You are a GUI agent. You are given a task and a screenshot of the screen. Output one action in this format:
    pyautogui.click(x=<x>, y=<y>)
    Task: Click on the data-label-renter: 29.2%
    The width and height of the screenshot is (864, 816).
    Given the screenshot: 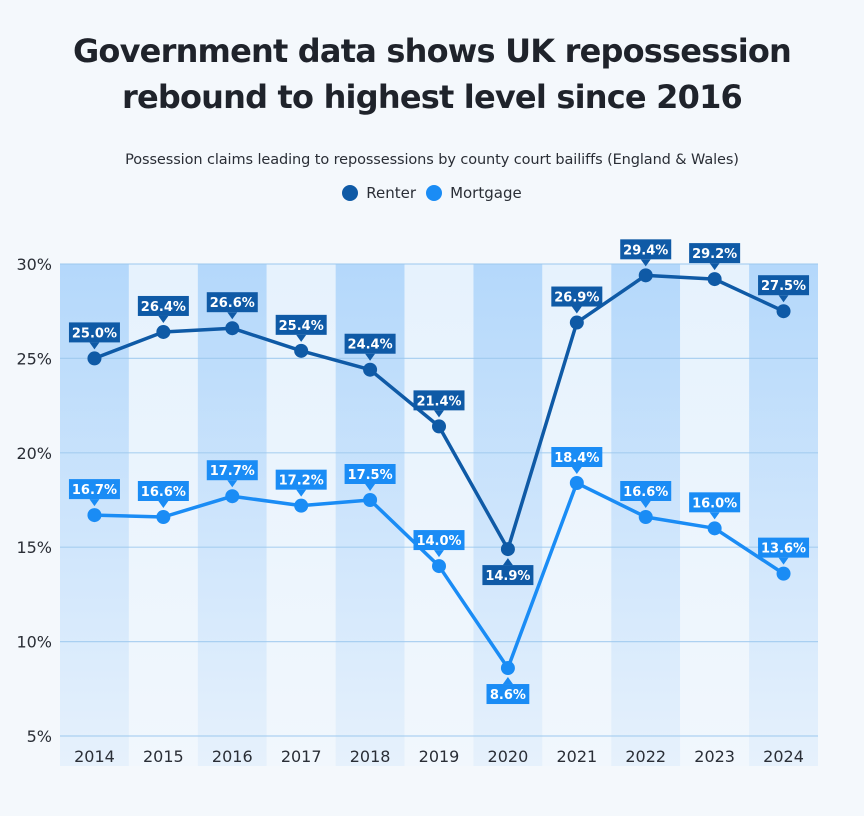 What is the action you would take?
    pyautogui.click(x=715, y=257)
    